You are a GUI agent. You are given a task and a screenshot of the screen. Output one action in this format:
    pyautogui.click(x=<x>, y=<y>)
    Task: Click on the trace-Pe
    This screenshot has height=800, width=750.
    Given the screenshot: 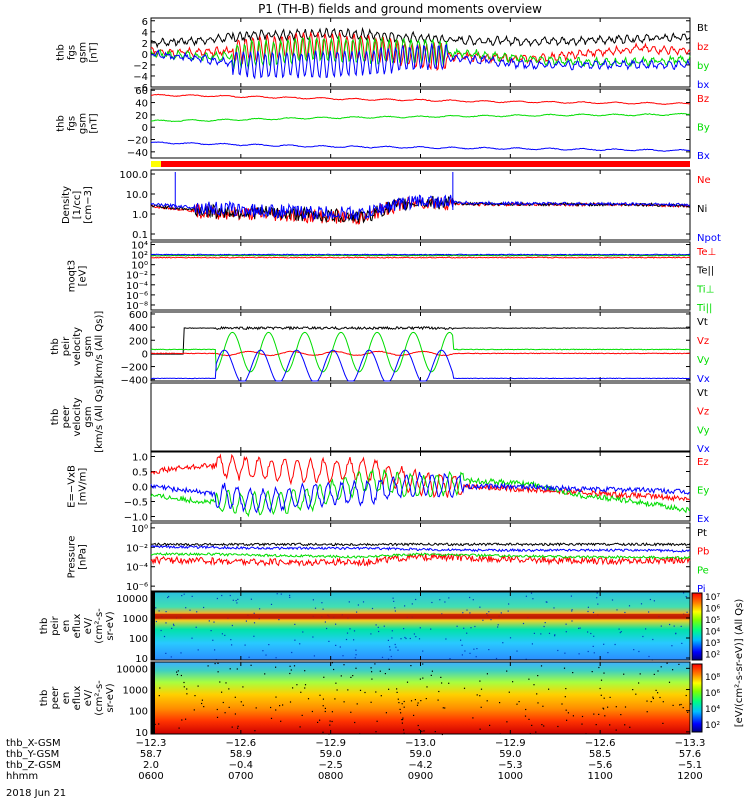 What is the action you would take?
    pyautogui.click(x=420, y=555)
    